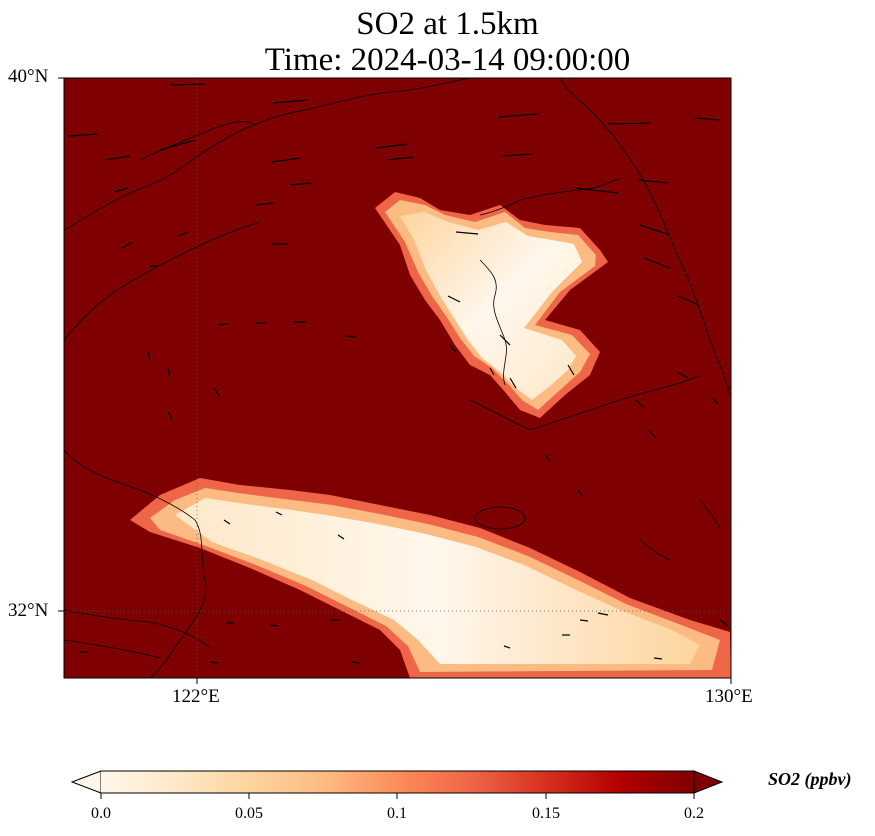  What do you see at coordinates (810, 779) in the screenshot?
I see `colorbar-label: SO2 (ppbv)` at bounding box center [810, 779].